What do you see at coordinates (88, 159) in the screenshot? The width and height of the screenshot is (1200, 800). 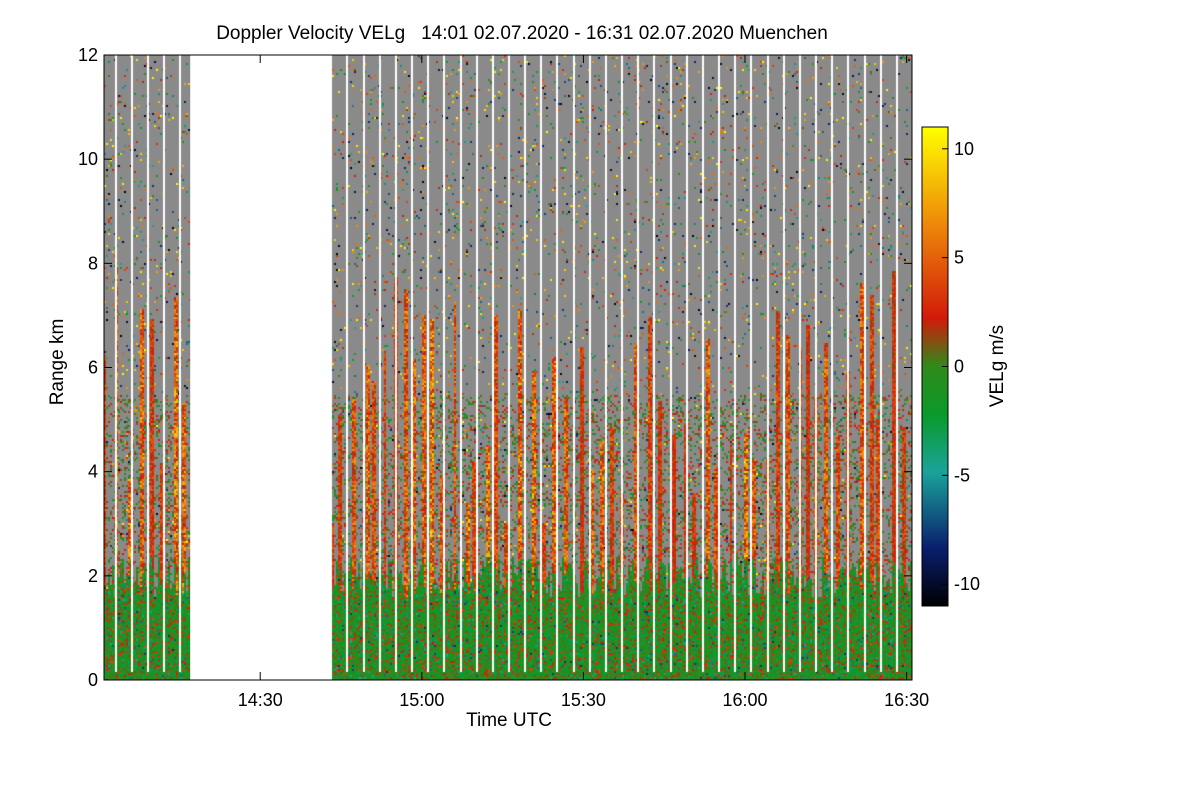 I see `y-tick-label: 10` at bounding box center [88, 159].